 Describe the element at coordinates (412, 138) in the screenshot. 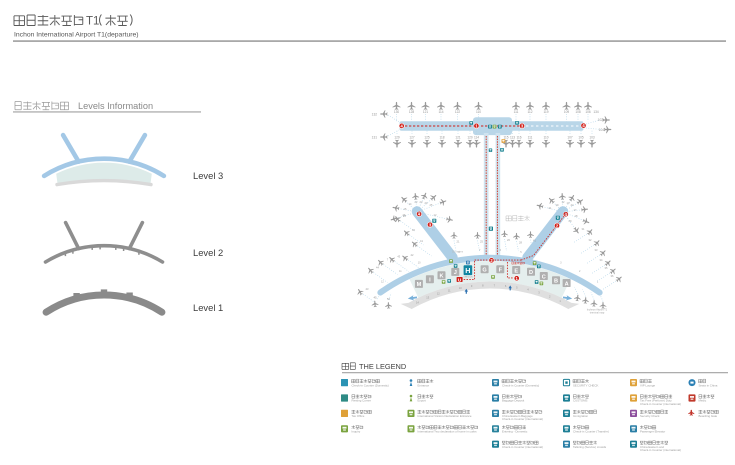

I see `svg-text: 127` at that location.